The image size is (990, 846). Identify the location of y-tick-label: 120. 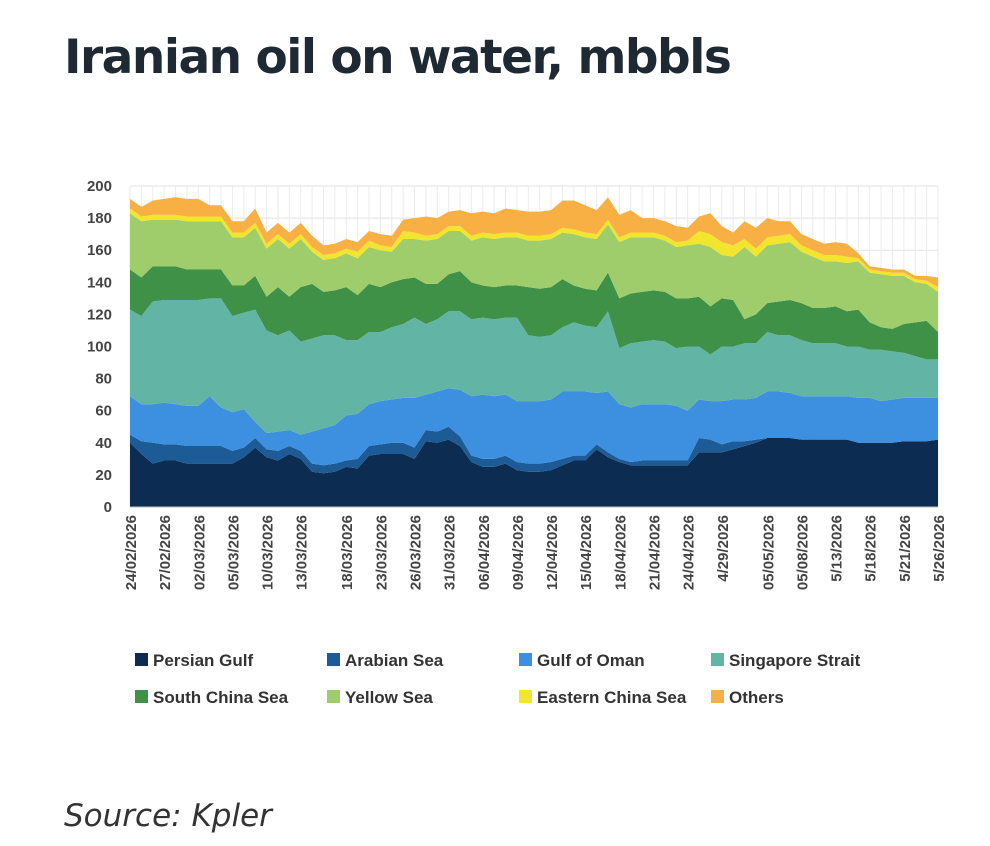
(99, 314).